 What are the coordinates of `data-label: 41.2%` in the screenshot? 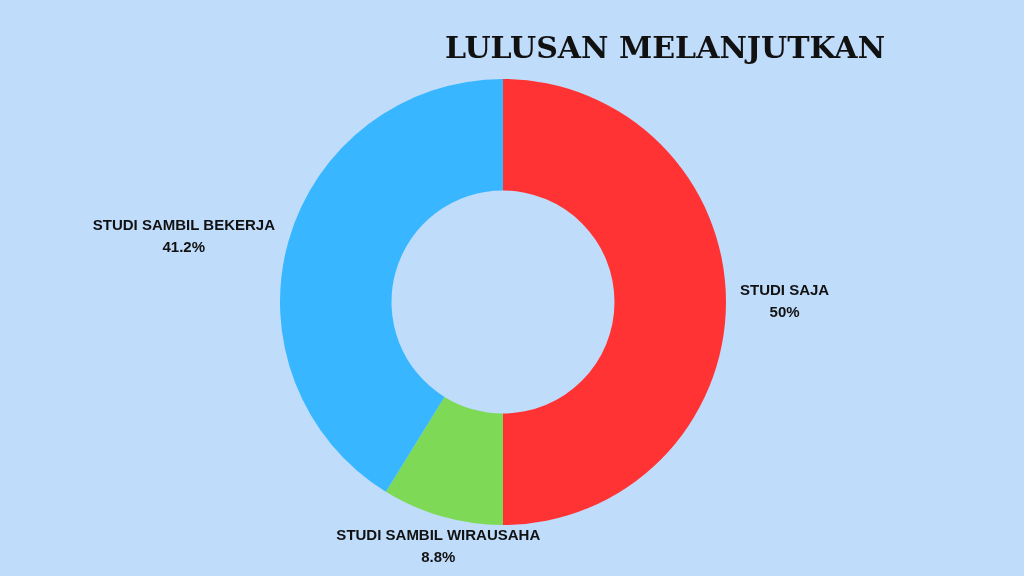 It's located at (184, 247).